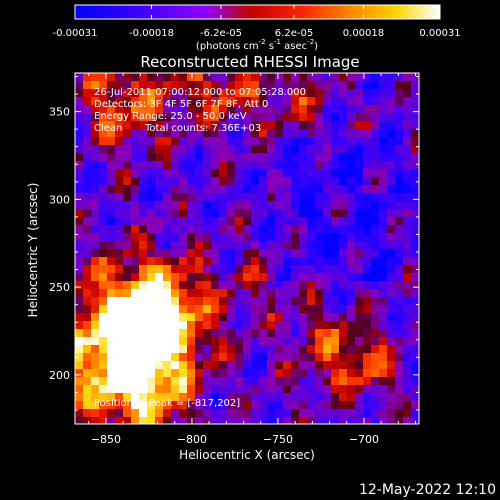 The height and width of the screenshot is (500, 500). Describe the element at coordinates (221, 33) in the screenshot. I see `colorbar-tick-label: -6.2e-05` at that location.